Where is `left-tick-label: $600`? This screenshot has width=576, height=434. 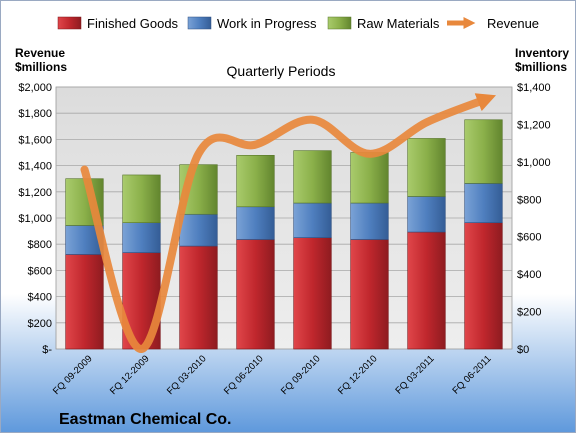
left-tick-label: $600 is located at coordinates (40, 271).